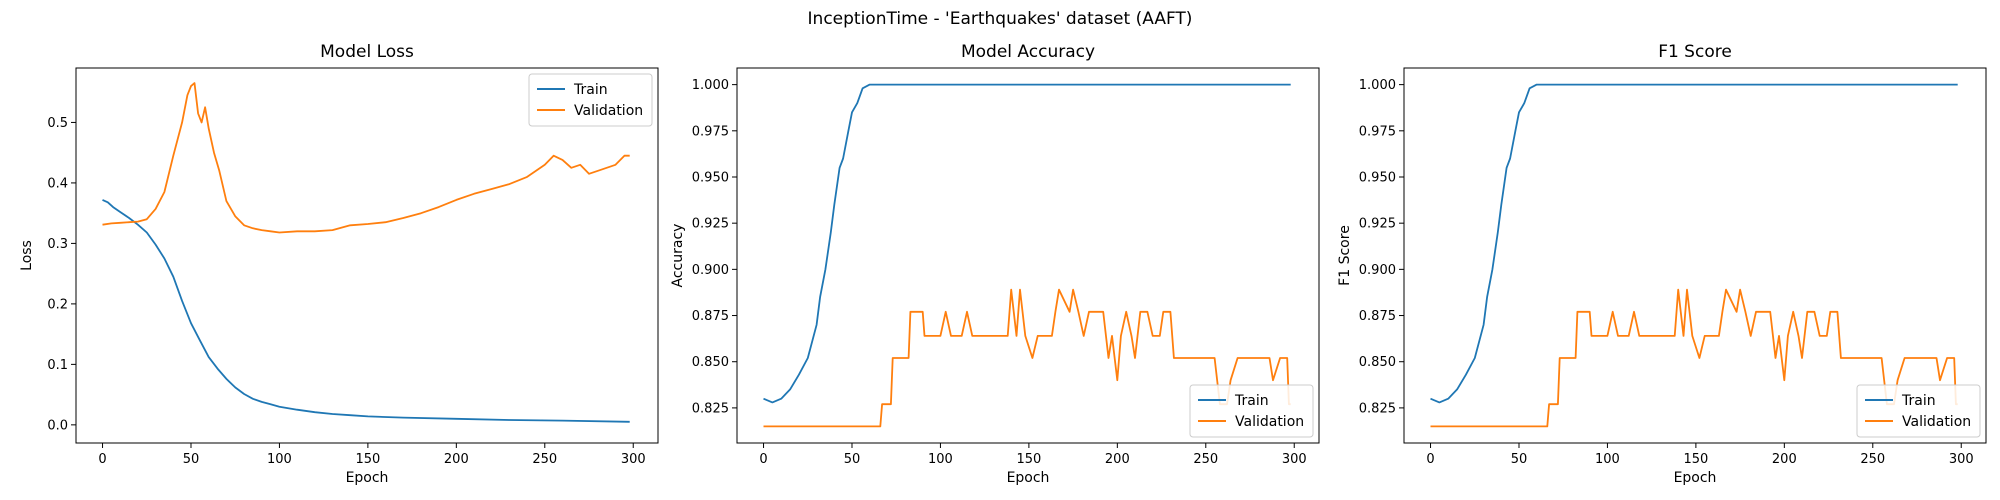  What do you see at coordinates (57, 304) in the screenshot?
I see `y-tick-label: 0.2` at bounding box center [57, 304].